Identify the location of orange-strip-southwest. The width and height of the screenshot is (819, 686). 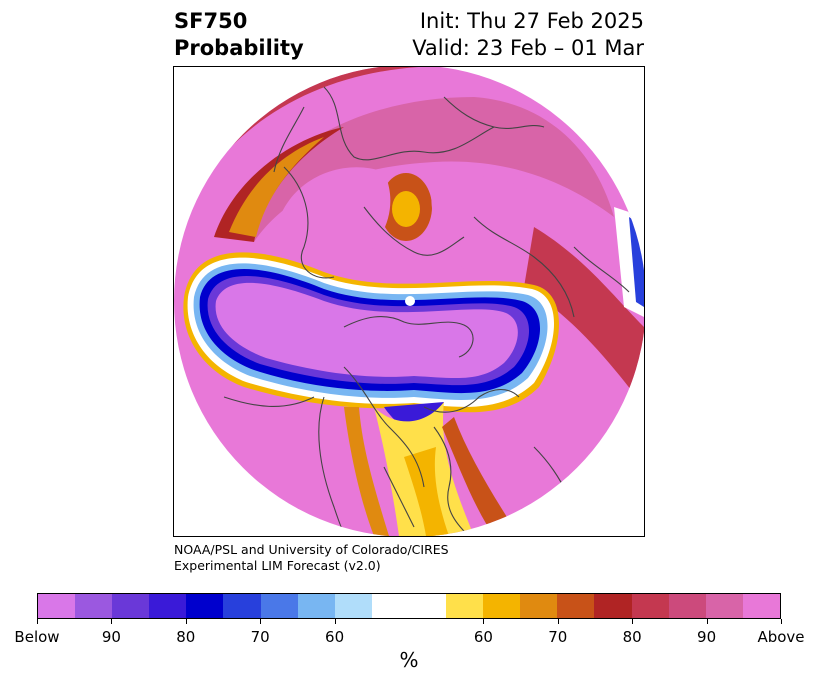
(366, 471).